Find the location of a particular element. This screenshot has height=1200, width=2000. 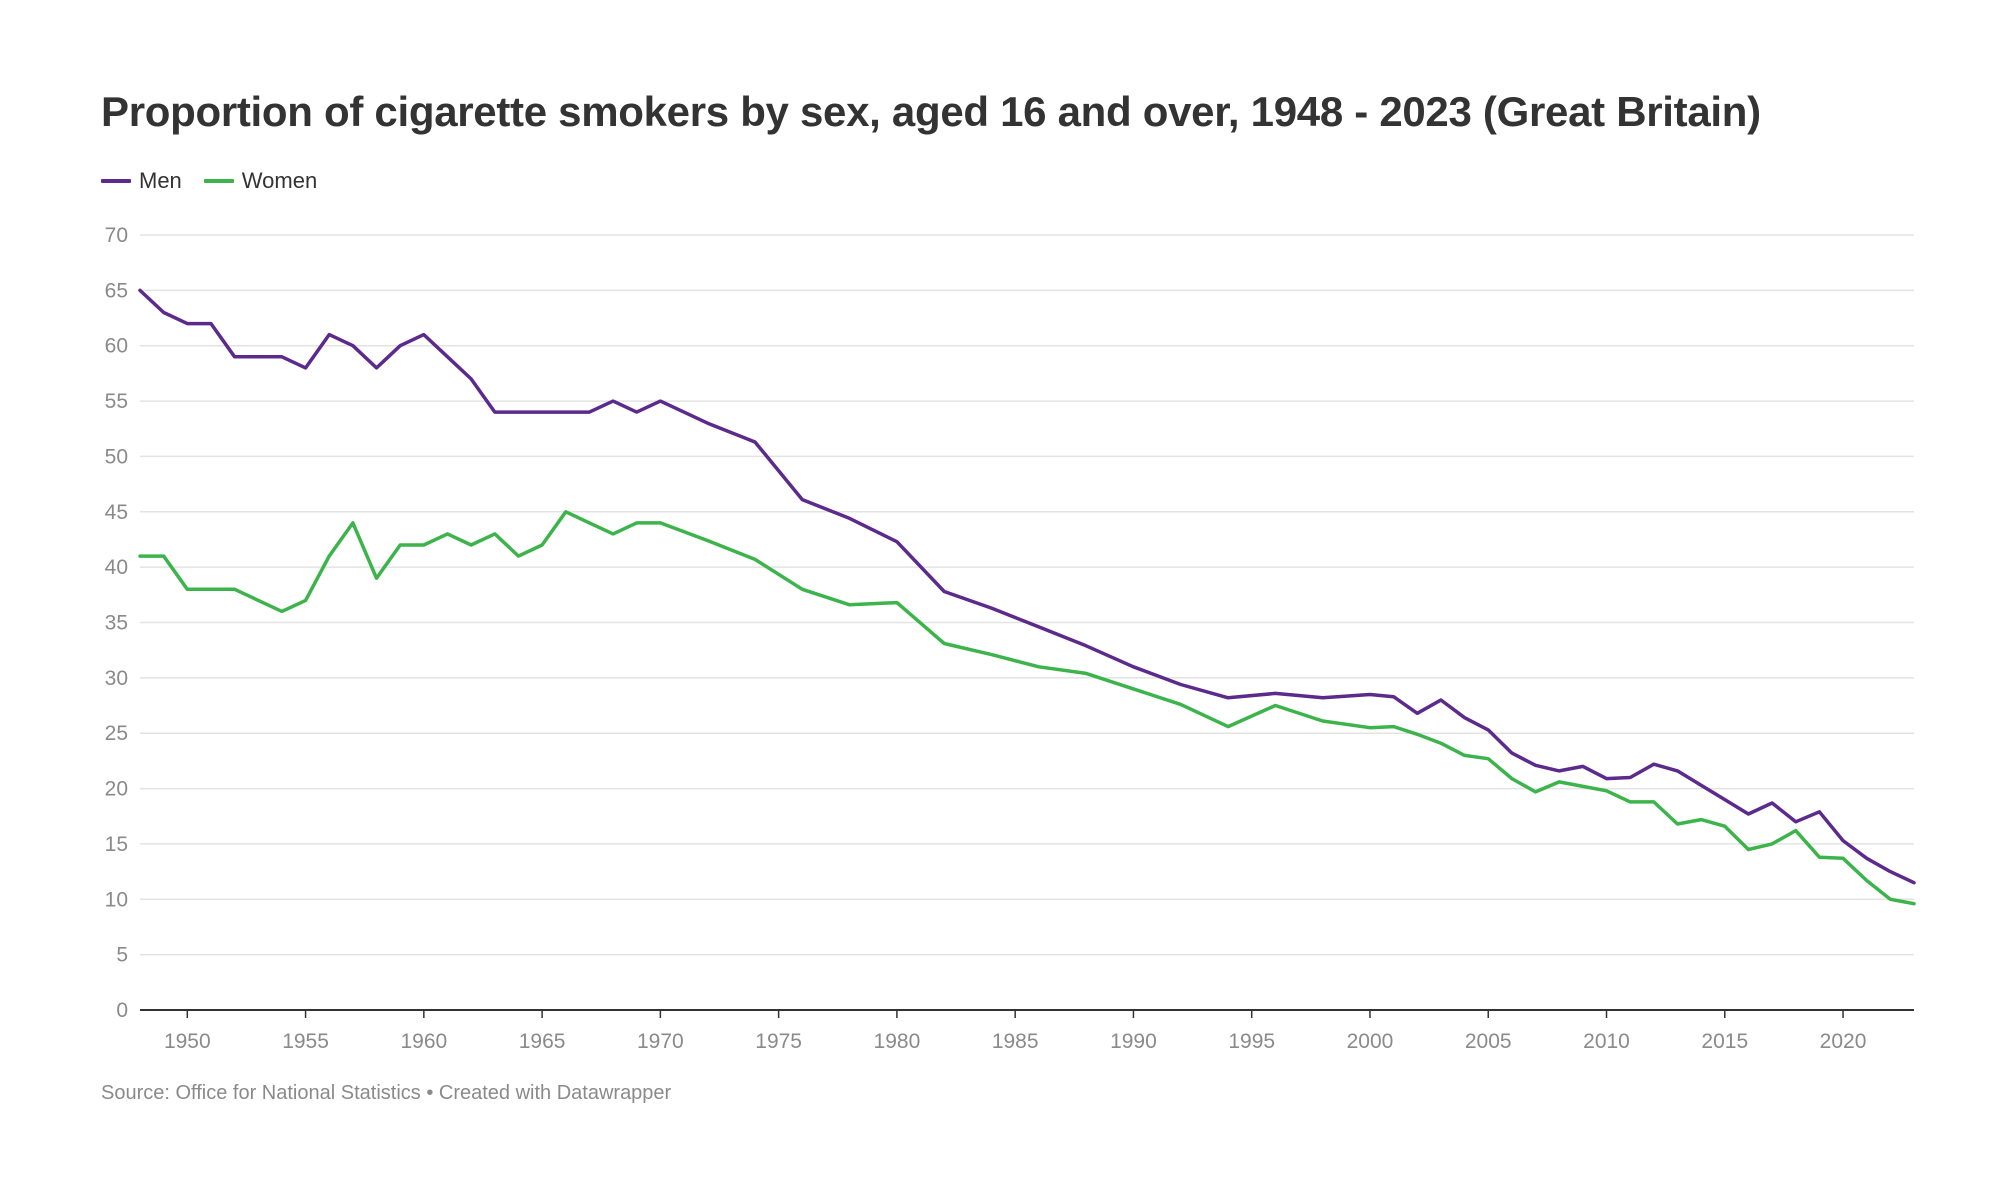

x-tick-label-2010: 2010 is located at coordinates (1606, 1041).